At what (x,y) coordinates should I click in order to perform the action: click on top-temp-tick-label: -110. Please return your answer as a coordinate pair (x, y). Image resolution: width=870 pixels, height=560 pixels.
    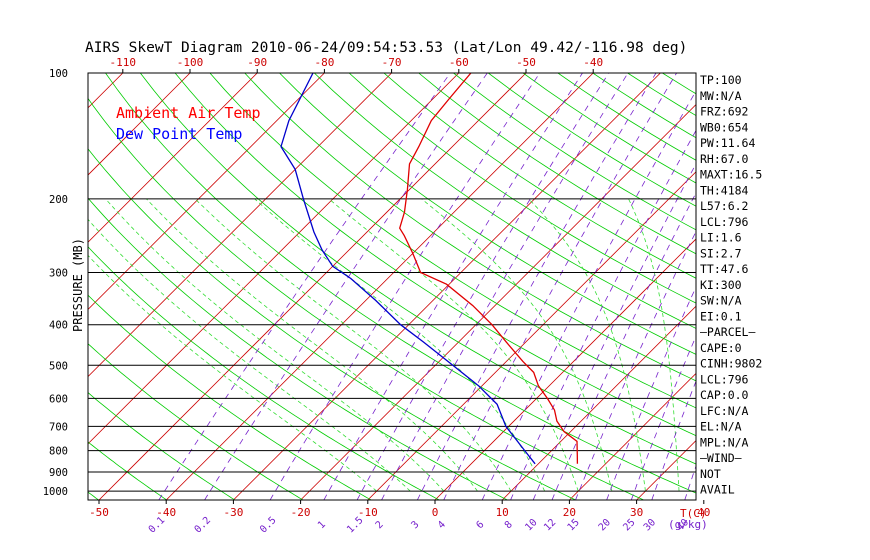
    Looking at the image, I should click on (123, 62).